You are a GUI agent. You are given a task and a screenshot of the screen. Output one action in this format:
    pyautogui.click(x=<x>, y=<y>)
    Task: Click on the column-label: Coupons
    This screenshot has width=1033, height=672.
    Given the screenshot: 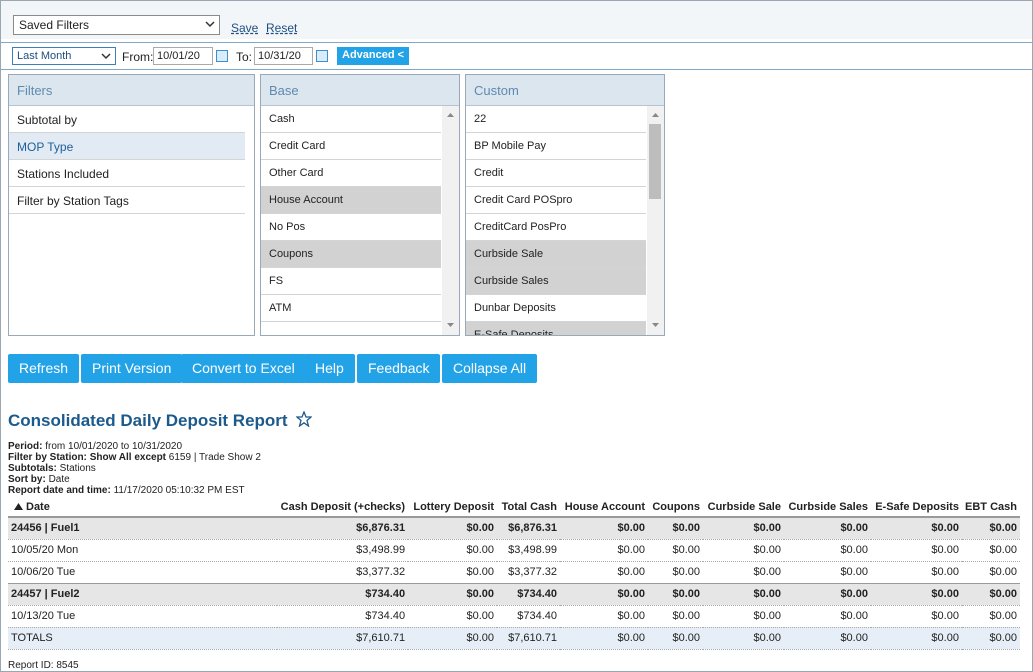 What is the action you would take?
    pyautogui.click(x=676, y=507)
    